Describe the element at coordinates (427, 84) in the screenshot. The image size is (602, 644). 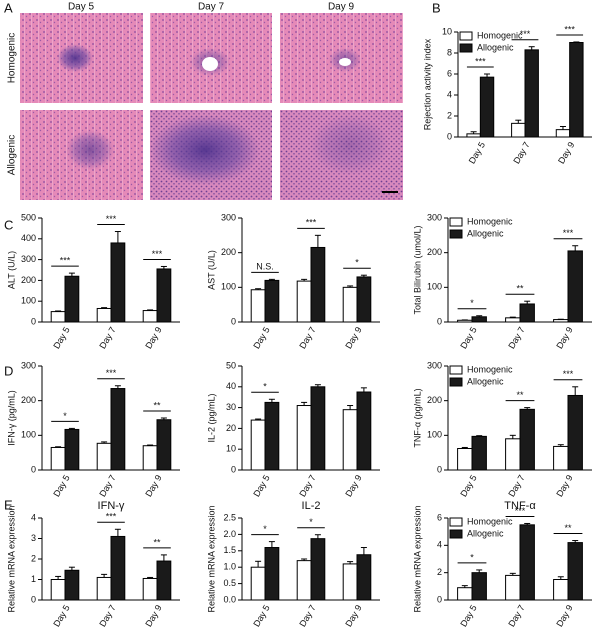
I see `y-axis-label: Rejection activity index` at that location.